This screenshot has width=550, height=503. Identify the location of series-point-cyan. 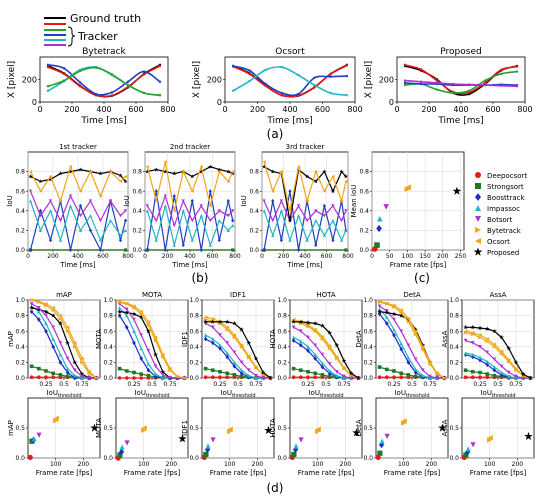
(282, 67).